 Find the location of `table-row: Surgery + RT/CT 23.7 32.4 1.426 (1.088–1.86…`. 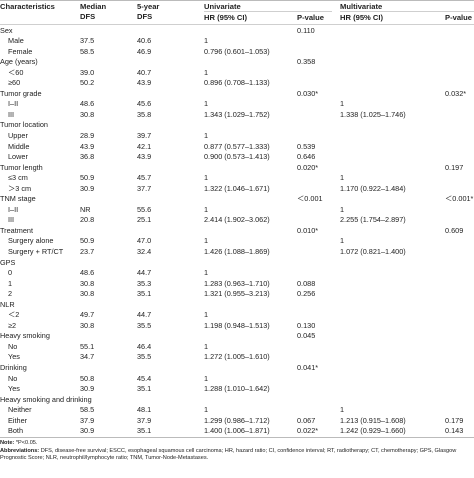

table-row: Surgery + RT/CT 23.7 32.4 1.426 (1.088–1.86… is located at coordinates (237, 251).